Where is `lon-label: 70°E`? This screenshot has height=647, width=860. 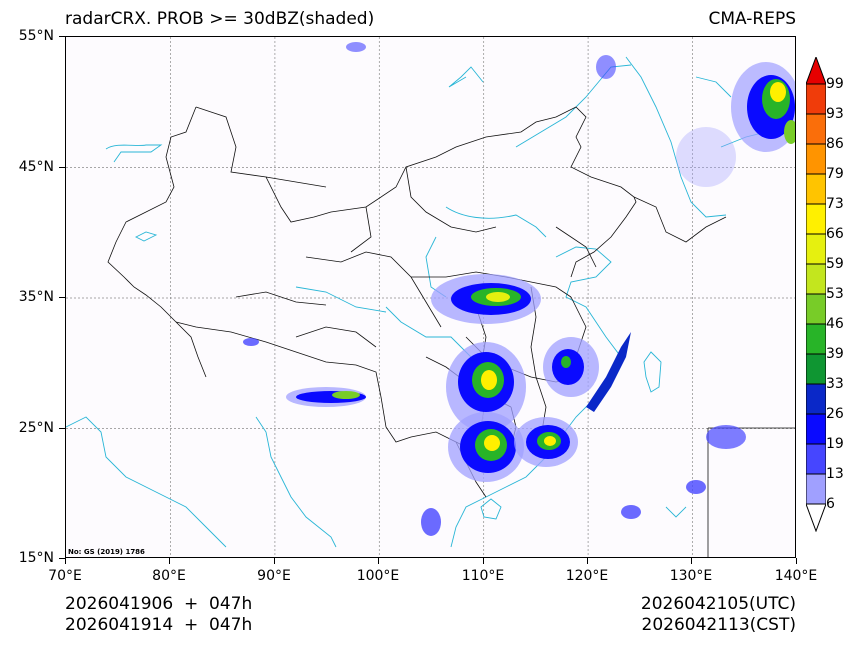 lon-label: 70°E is located at coordinates (65, 576).